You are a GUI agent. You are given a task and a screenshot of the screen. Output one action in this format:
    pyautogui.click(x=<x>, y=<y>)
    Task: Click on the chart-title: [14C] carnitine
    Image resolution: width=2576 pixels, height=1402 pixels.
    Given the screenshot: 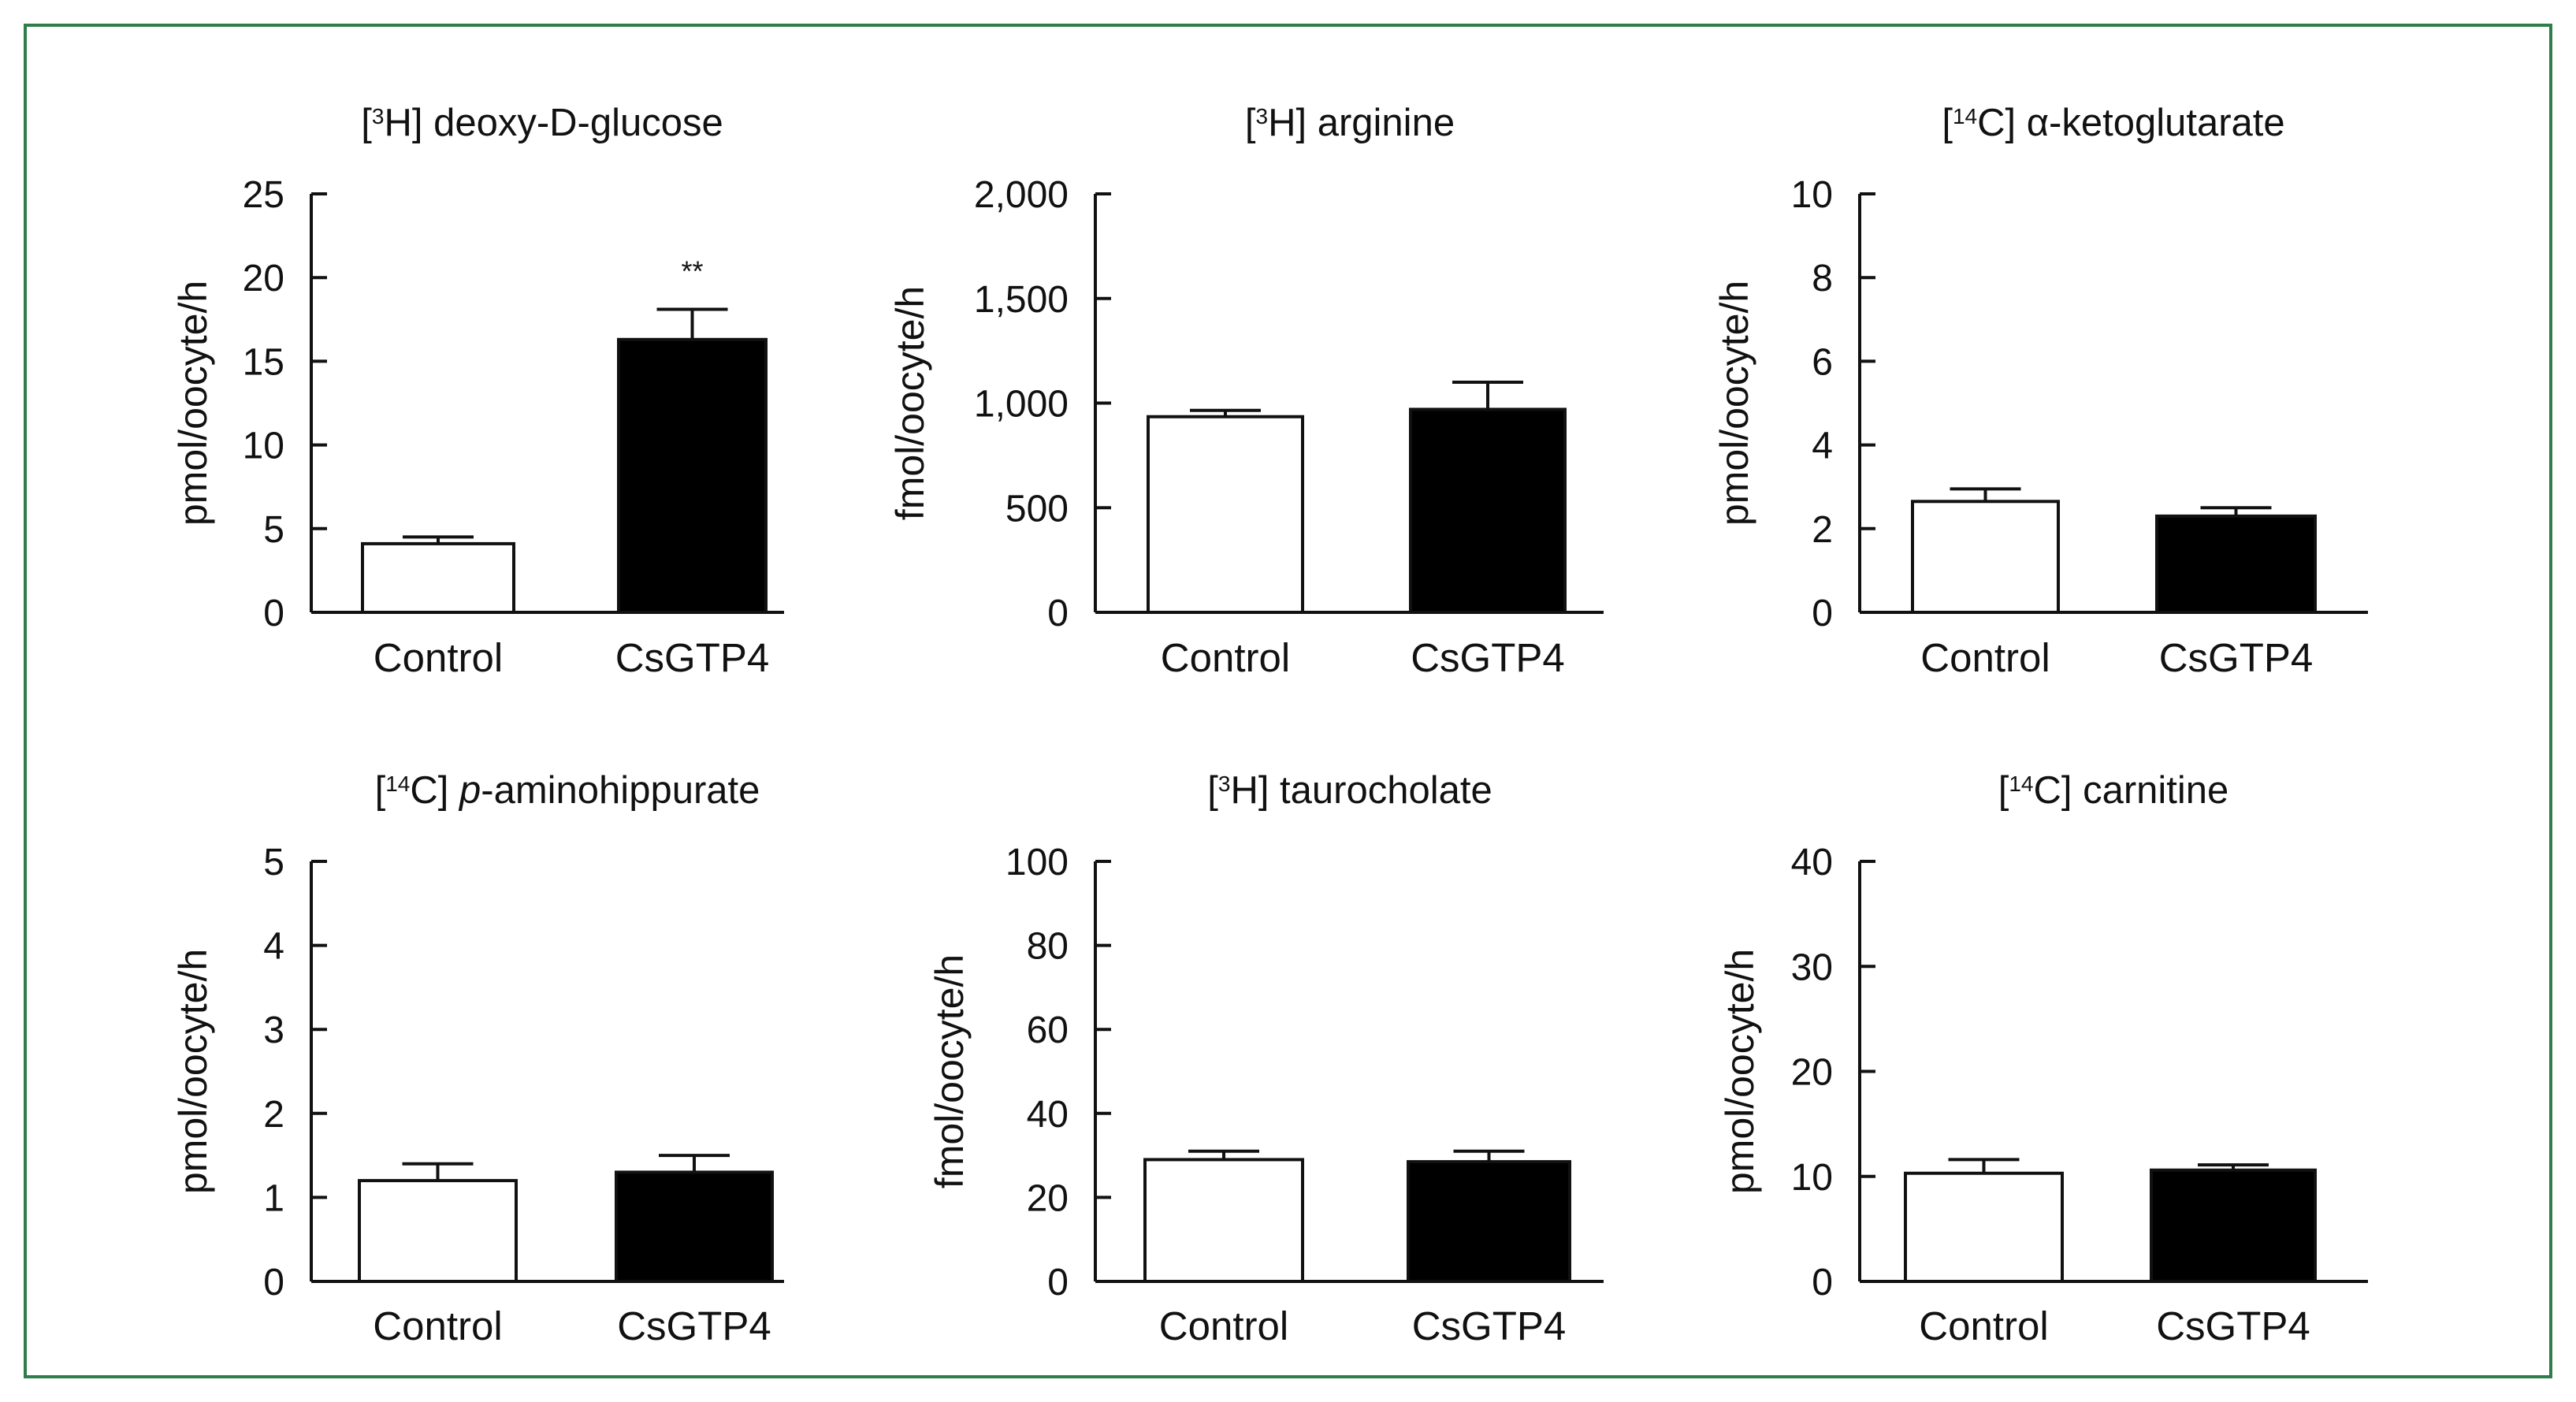 What is the action you would take?
    pyautogui.click(x=2113, y=791)
    